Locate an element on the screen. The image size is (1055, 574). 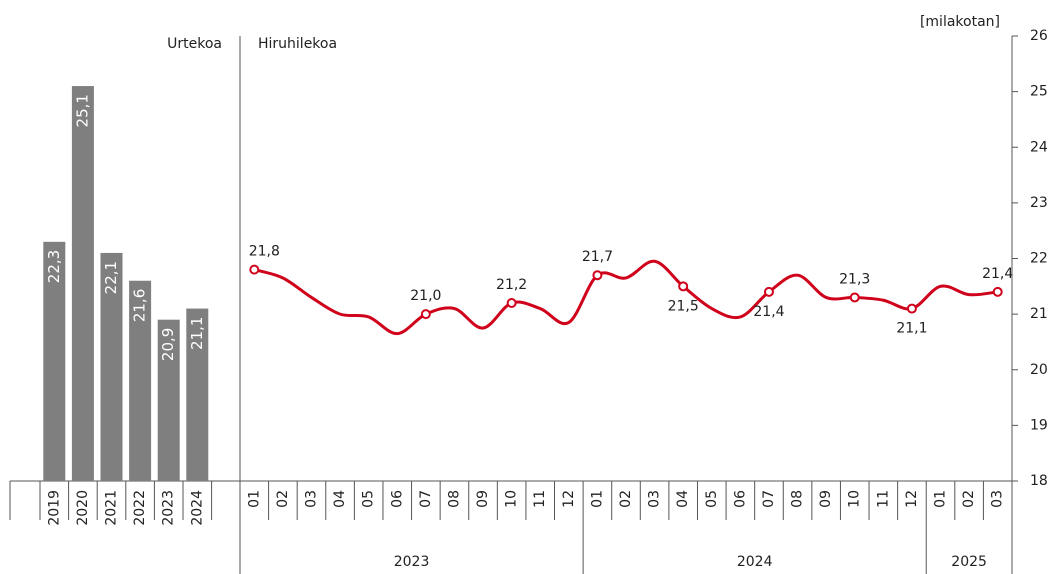
y-tick-label: 19 is located at coordinates (1039, 425).